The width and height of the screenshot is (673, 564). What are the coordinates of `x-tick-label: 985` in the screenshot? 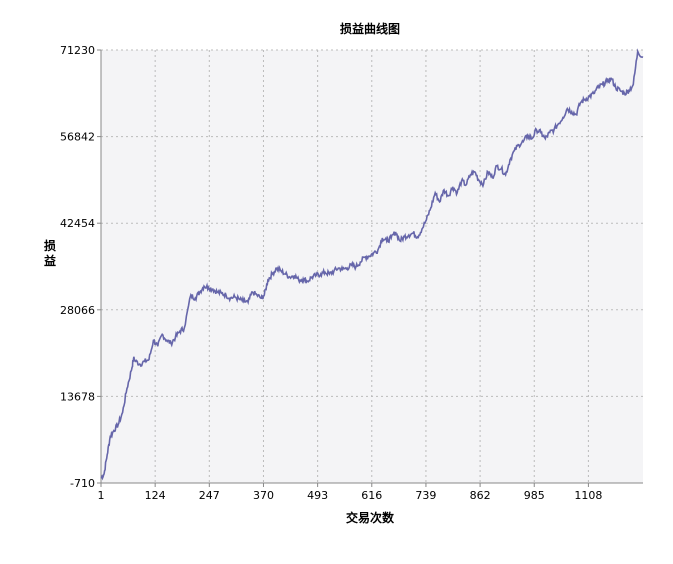 It's located at (534, 495).